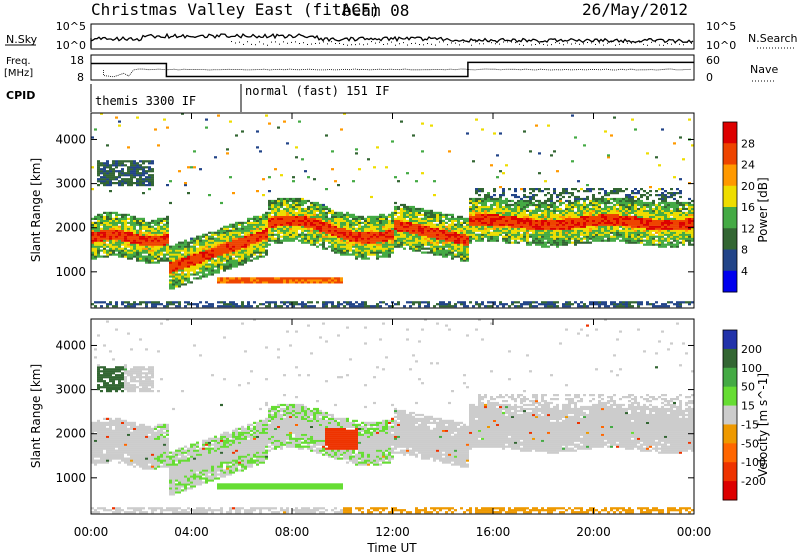 The height and width of the screenshot is (554, 800). I want to click on sky-trace, so click(392, 40).